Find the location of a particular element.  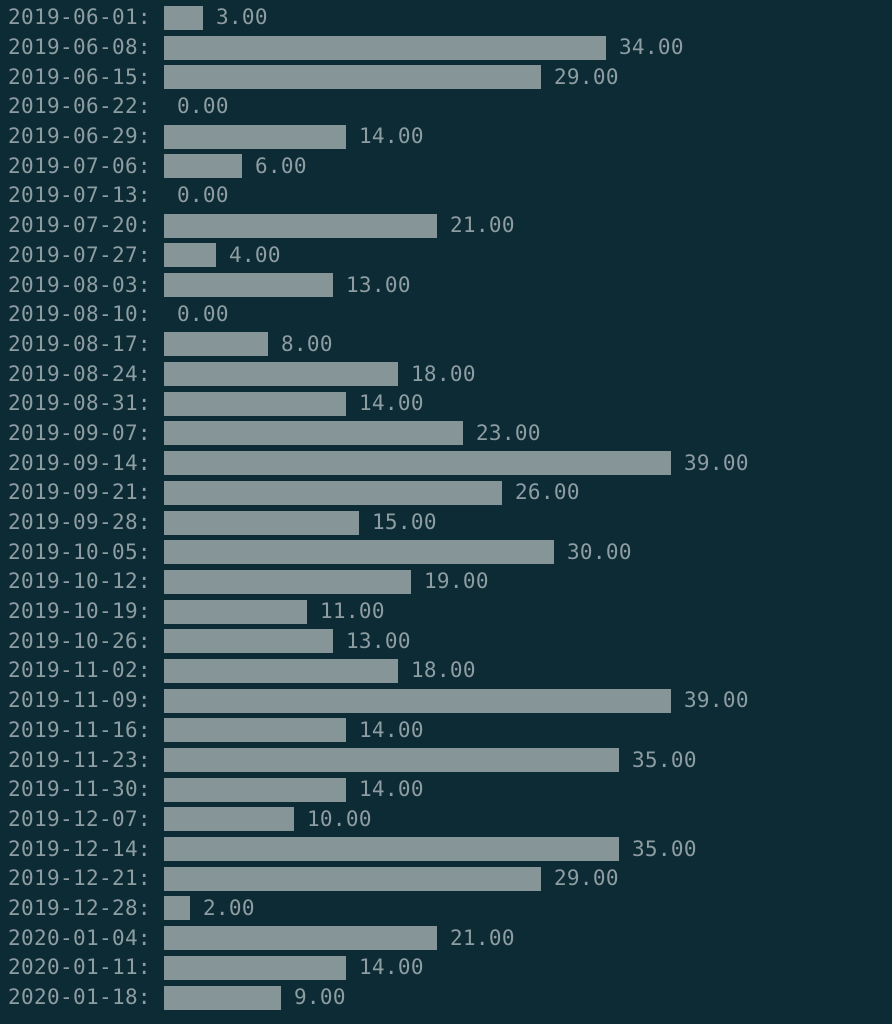

row-date-label: 2019-07-27: is located at coordinates (79, 254).